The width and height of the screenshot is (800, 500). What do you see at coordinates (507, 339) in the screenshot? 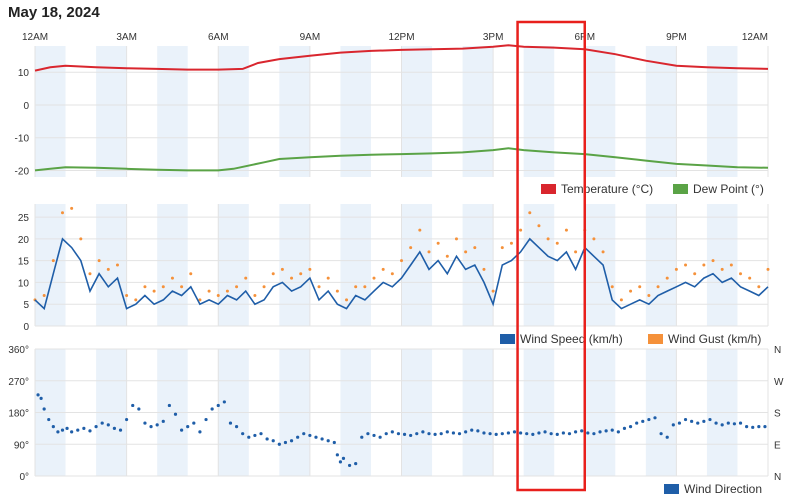
I see `legend-wind-speed-swatch` at bounding box center [507, 339].